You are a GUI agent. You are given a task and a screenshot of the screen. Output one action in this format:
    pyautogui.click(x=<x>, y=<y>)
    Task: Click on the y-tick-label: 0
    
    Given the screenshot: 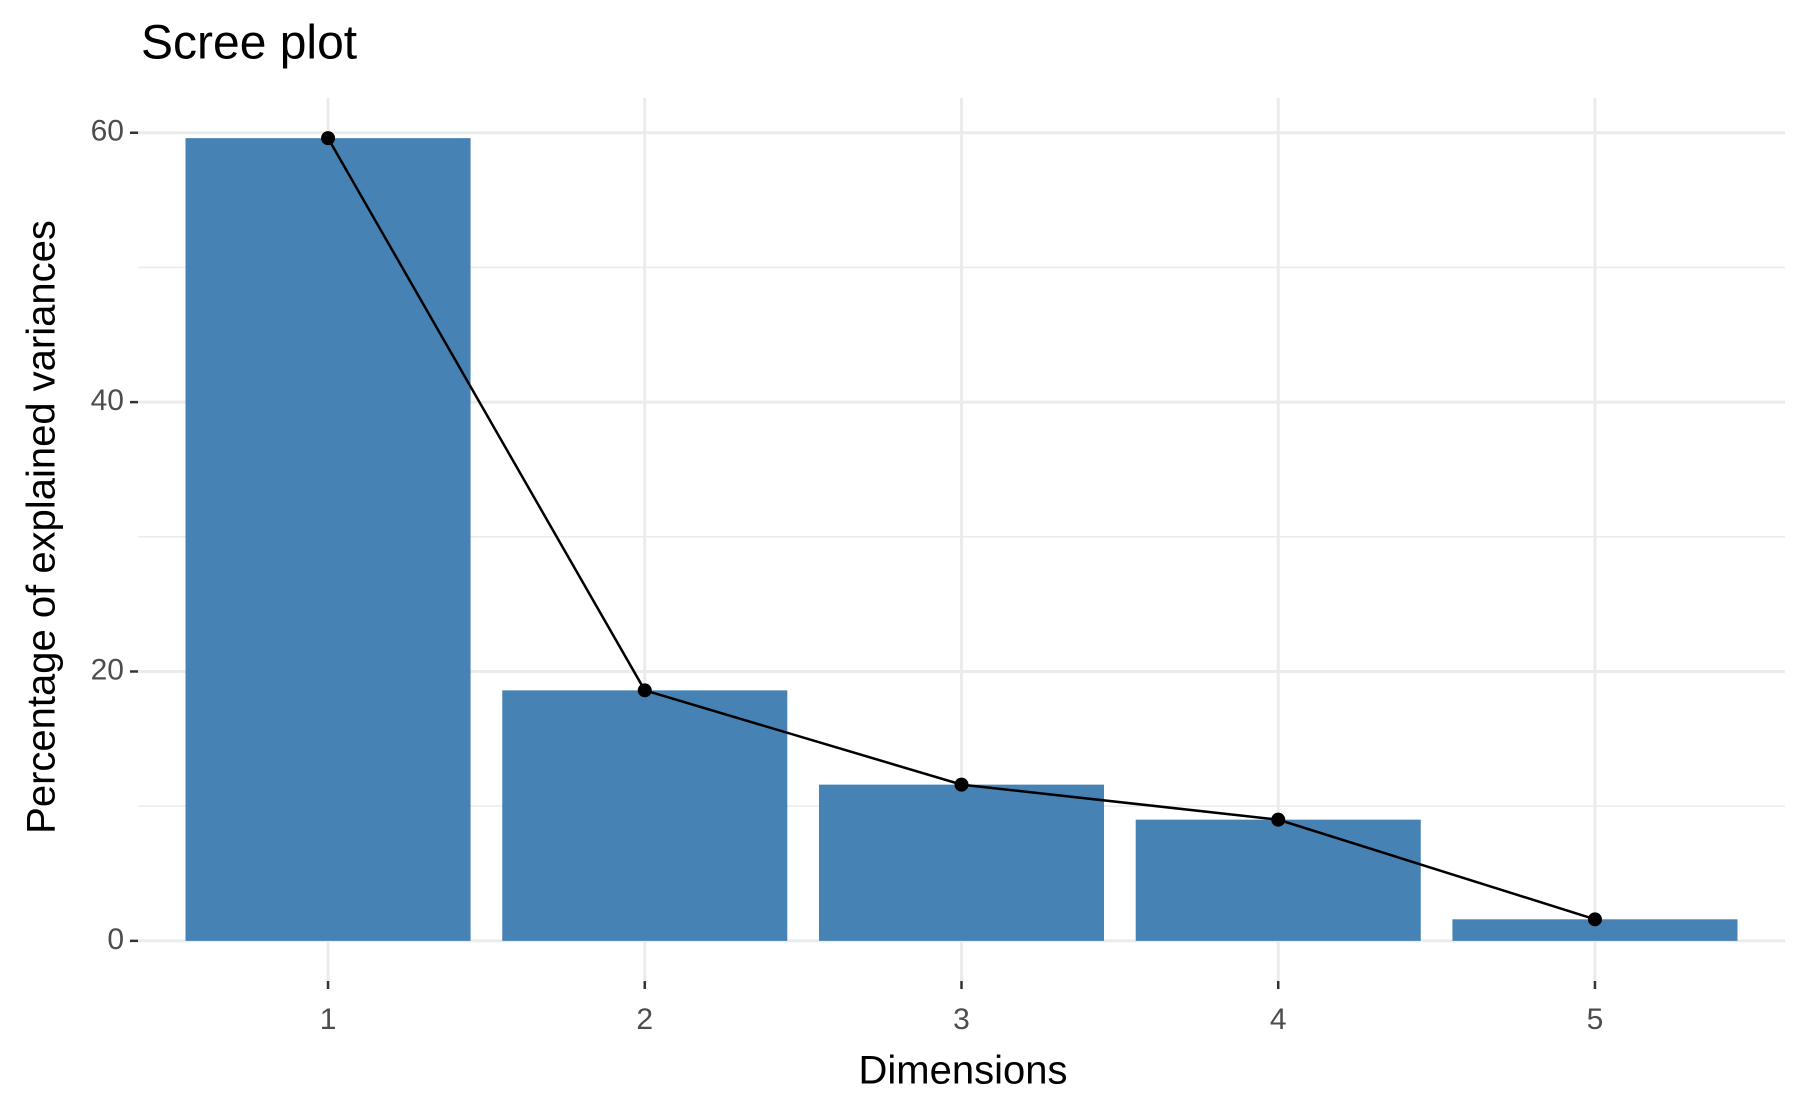 What is the action you would take?
    pyautogui.click(x=115, y=939)
    